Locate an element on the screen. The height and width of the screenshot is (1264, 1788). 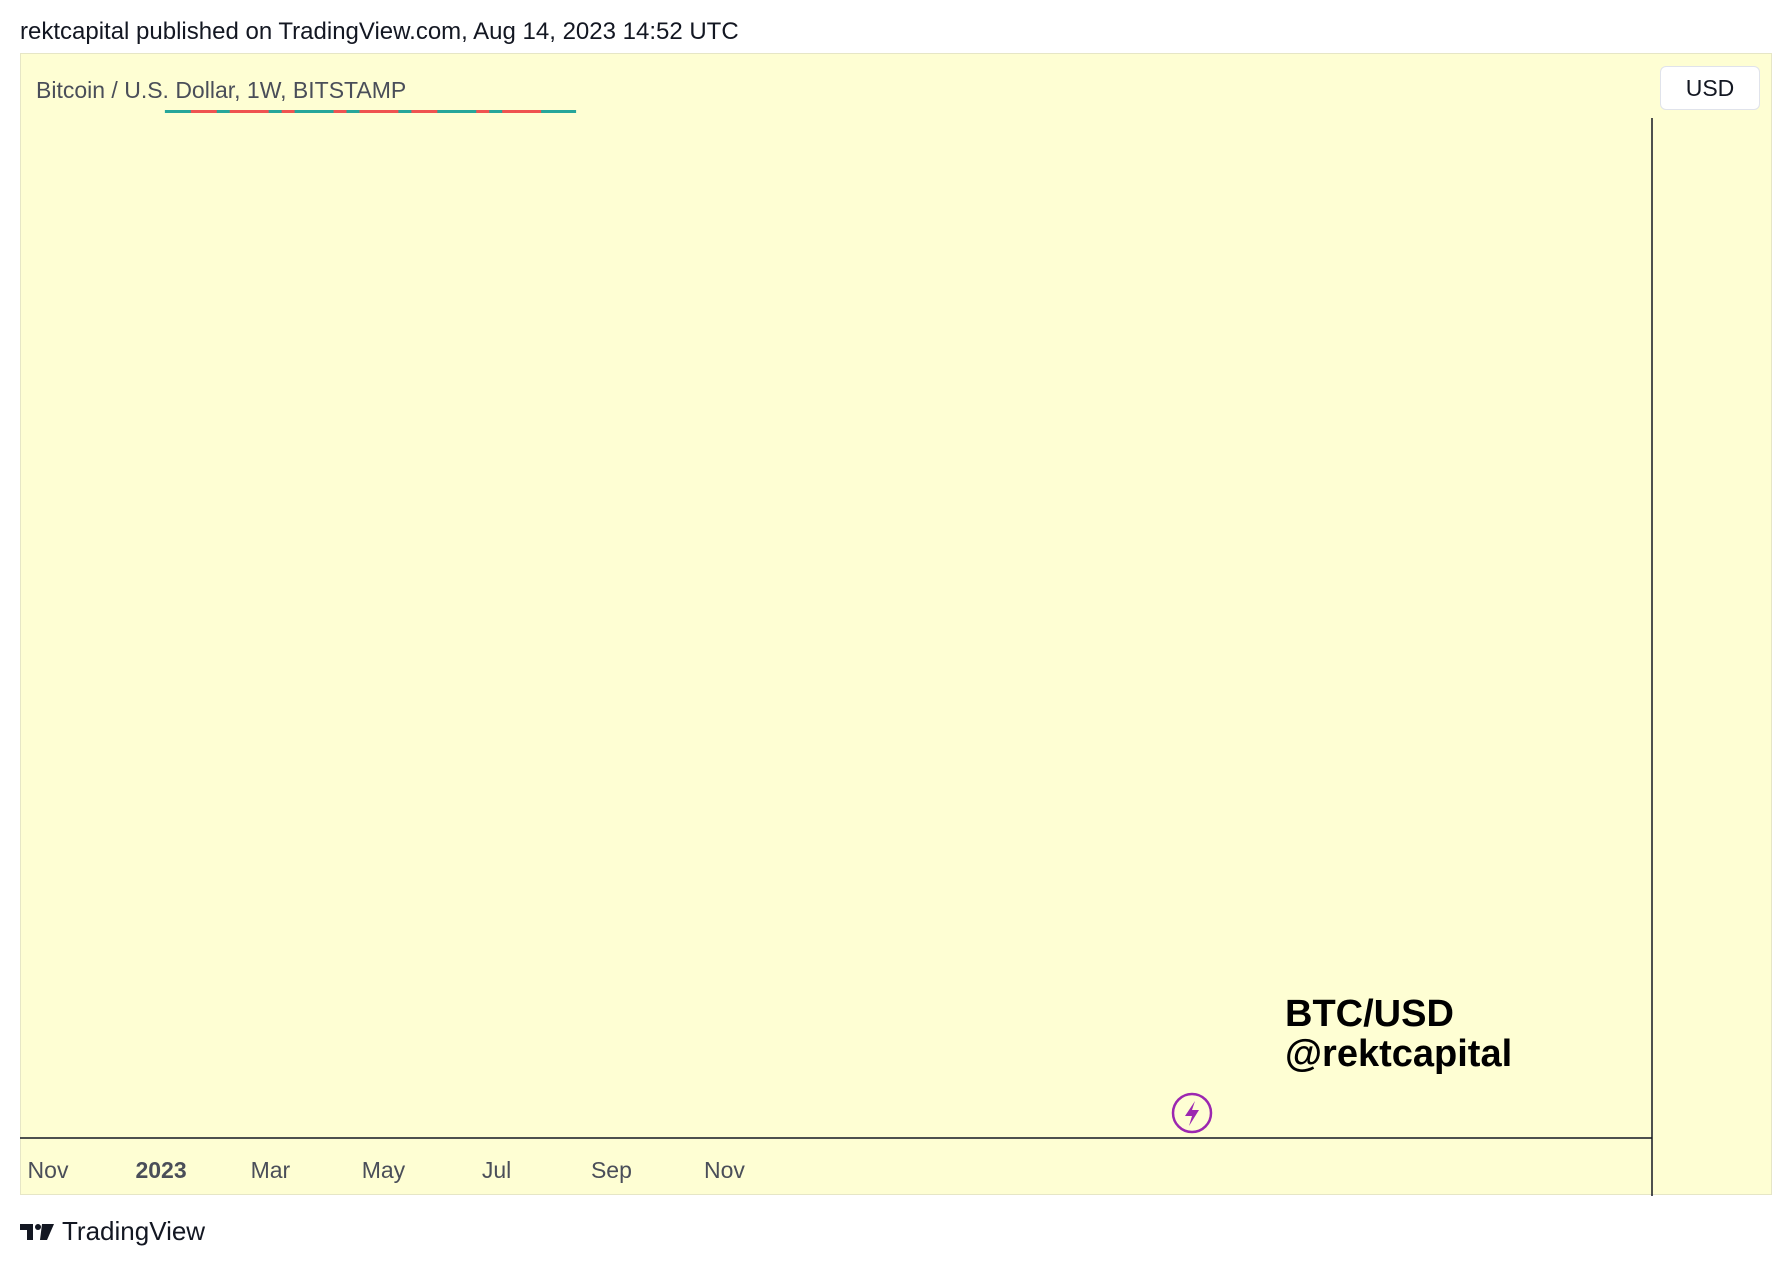
watermark-layer: BTC/USD@rektcapital is located at coordinates (1341, 1063).